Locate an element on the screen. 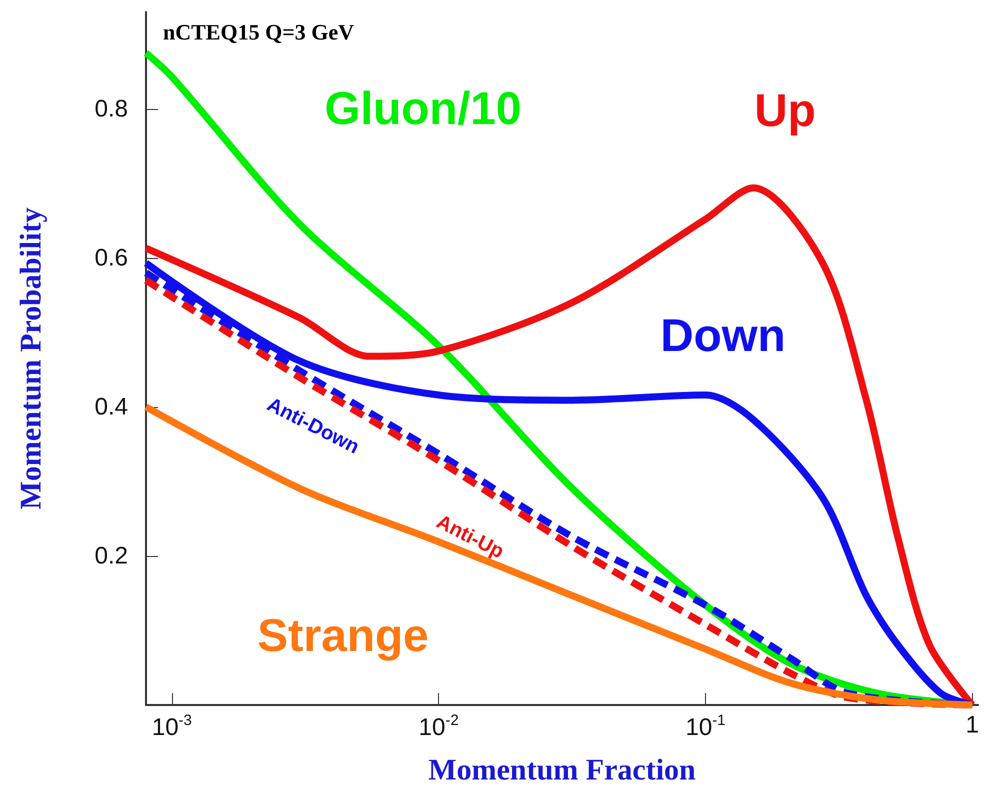  series-label: Strange is located at coordinates (343, 635).